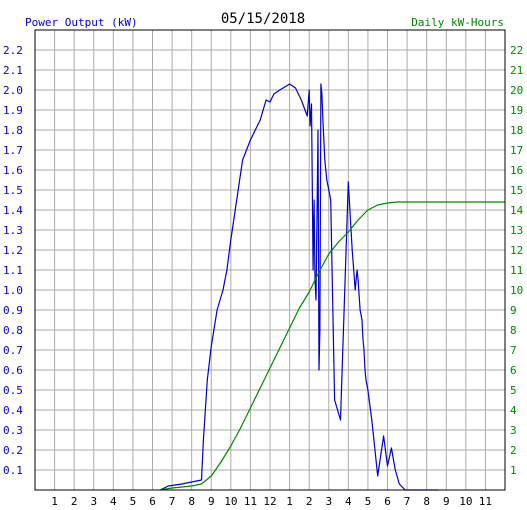 The height and width of the screenshot is (510, 527). I want to click on y-left-tick-label: 2.0, so click(13, 90).